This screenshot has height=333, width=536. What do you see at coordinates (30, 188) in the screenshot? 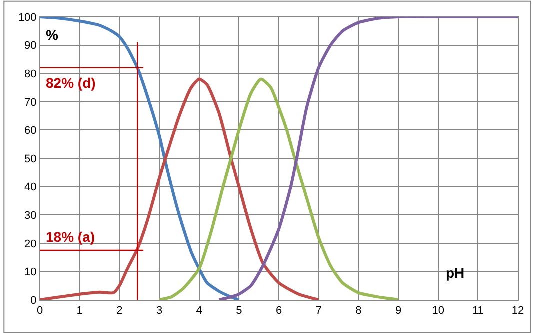
I see `y-tick-label: 40` at bounding box center [30, 188].